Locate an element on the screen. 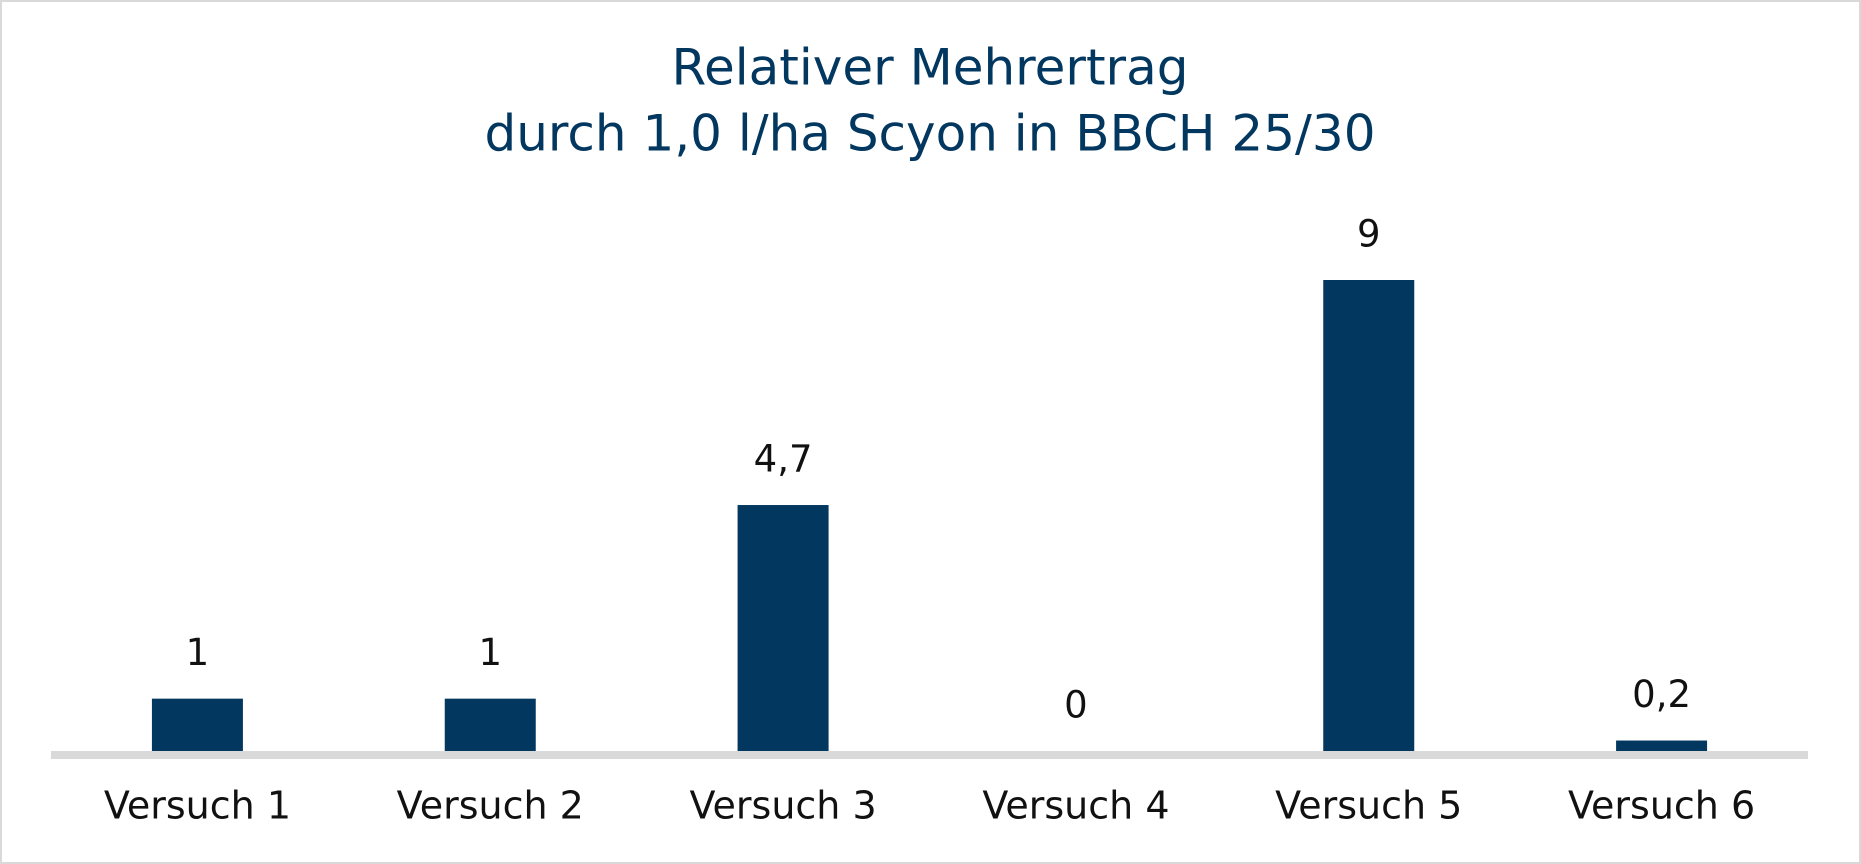 The image size is (1861, 864). x-tick-label: Versuch 1 is located at coordinates (197, 806).